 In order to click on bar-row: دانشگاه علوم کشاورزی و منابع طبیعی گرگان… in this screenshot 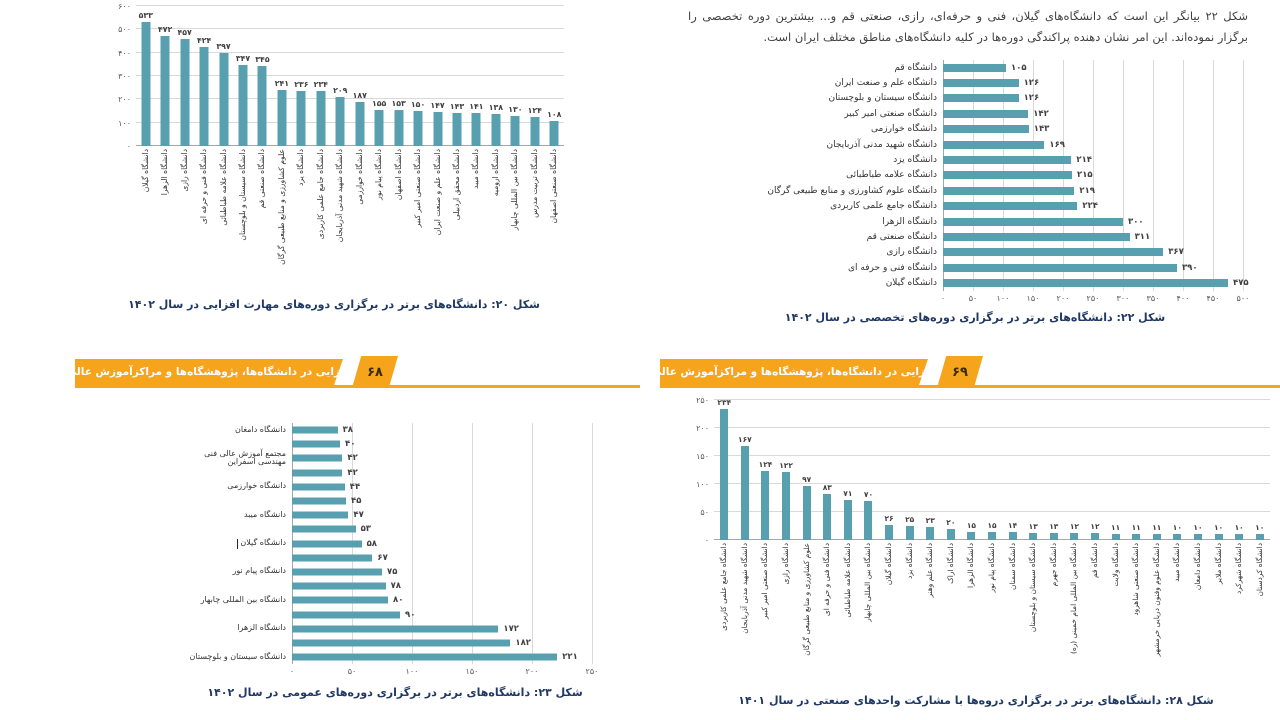, I will do `click(975, 190)`.